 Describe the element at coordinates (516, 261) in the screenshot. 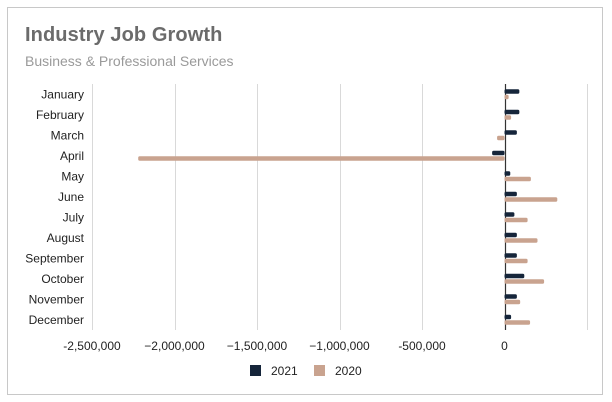

I see `bar-2020-september` at that location.